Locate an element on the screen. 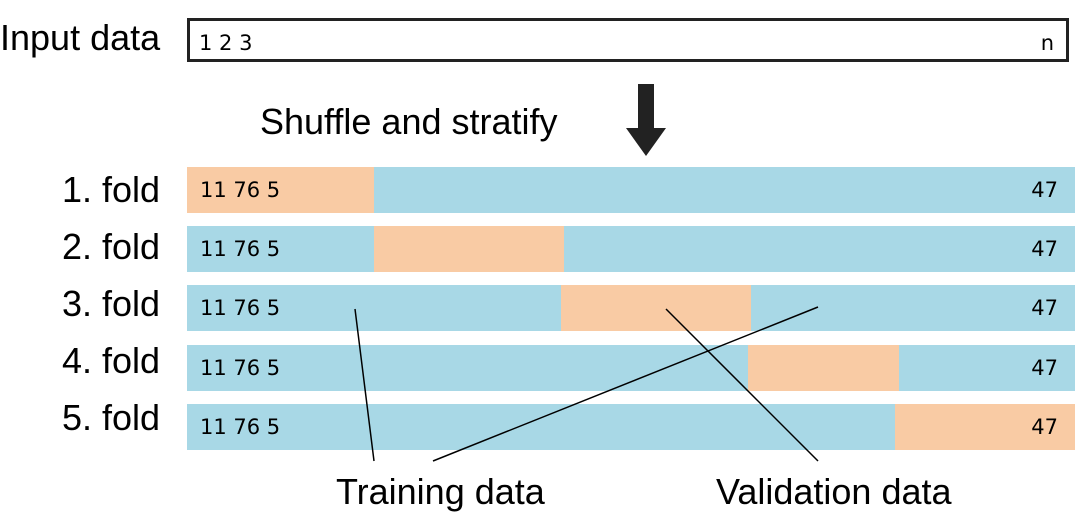  training-data-label: Training data is located at coordinates (440, 491).